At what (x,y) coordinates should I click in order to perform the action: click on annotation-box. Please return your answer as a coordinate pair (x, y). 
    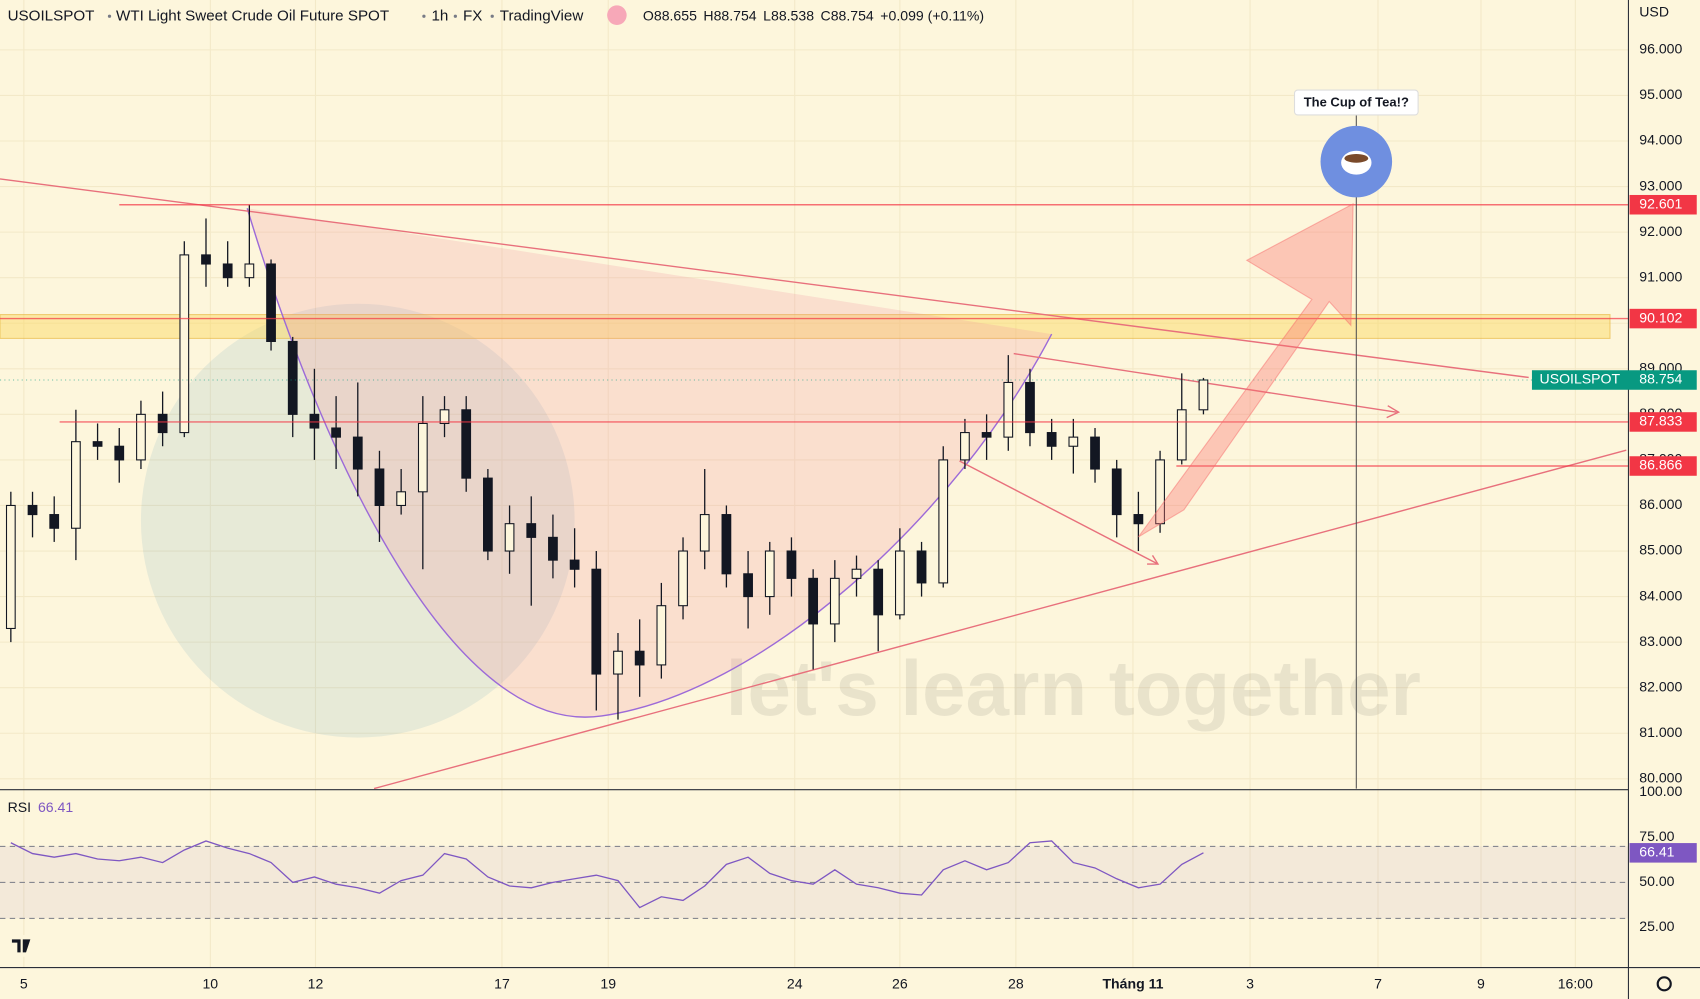
    Looking at the image, I should click on (1356, 102).